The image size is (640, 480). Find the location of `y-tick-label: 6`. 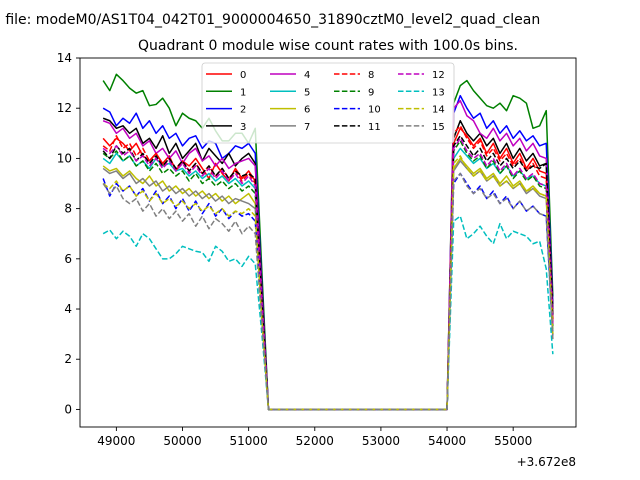

y-tick-label: 6 is located at coordinates (68, 259).